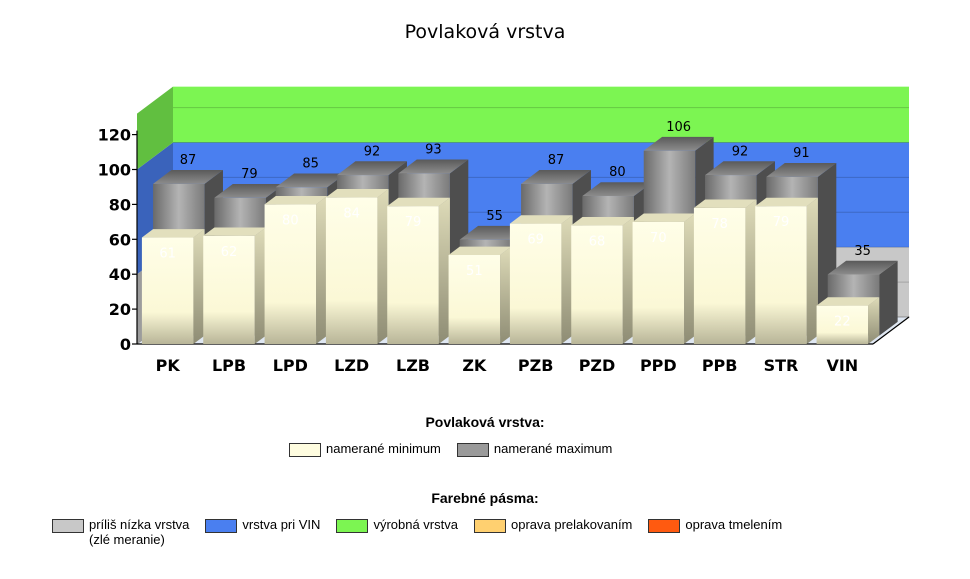 The image size is (970, 579). I want to click on legend-bands-item: príliš nízka vrstva (zlé meranie), so click(120, 532).